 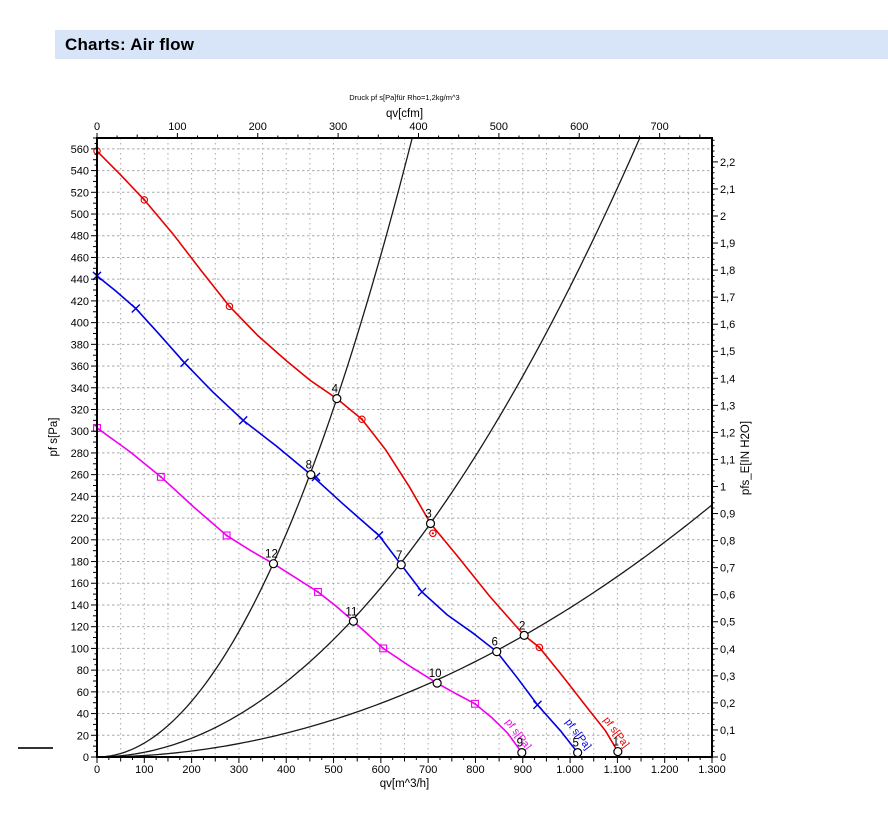 What do you see at coordinates (727, 244) in the screenshot?
I see `right-axis-tick-label: 1,9` at bounding box center [727, 244].